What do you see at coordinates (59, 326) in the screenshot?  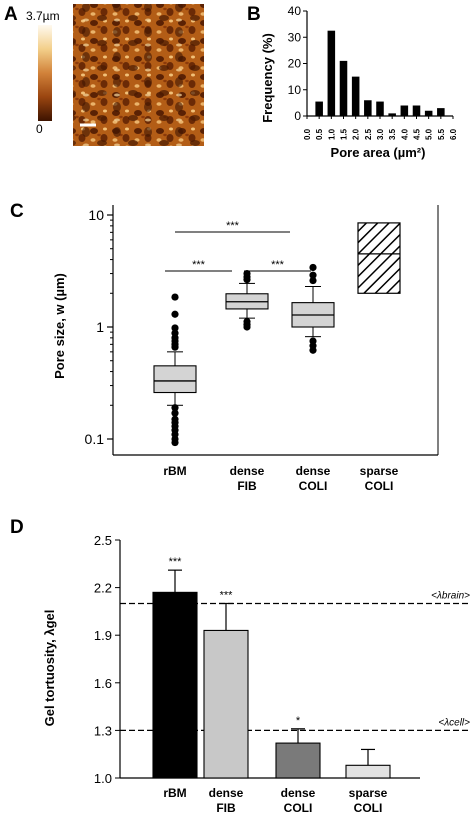 I see `c-ylabel: Pore size, w (µm)` at bounding box center [59, 326].